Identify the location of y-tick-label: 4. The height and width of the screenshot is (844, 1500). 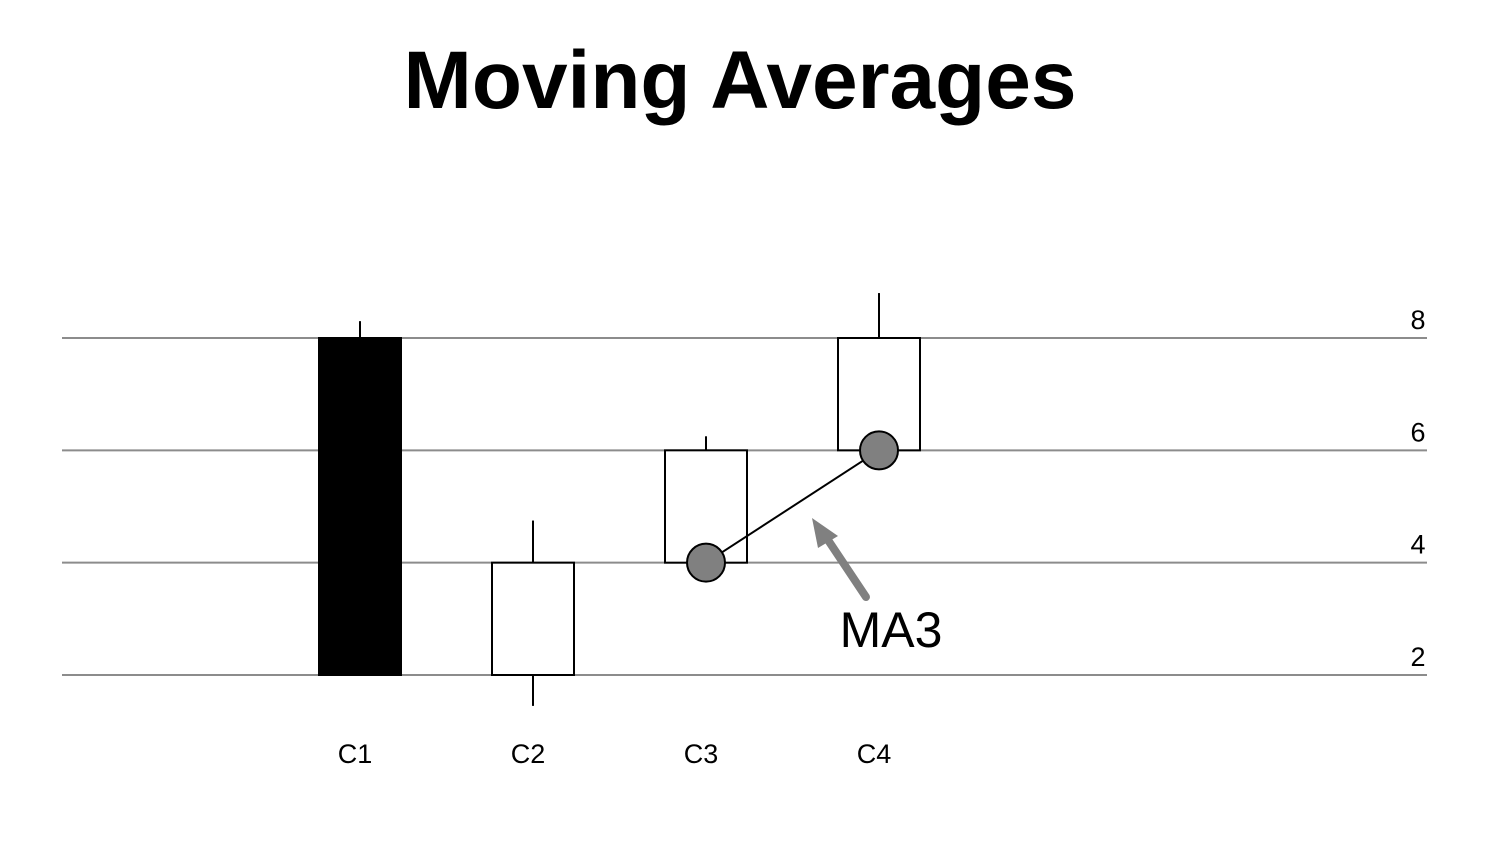
(1417, 545).